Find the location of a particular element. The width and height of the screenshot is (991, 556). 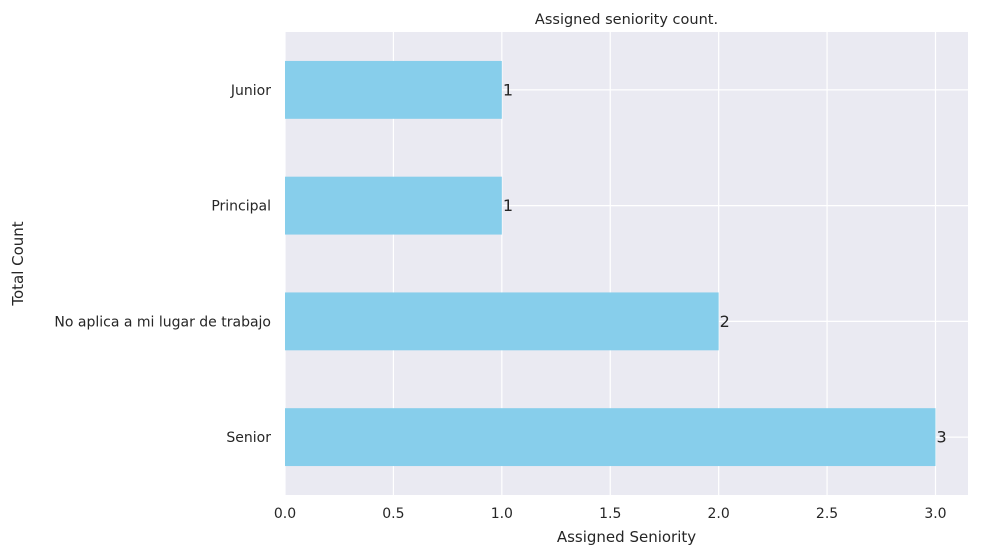

x-tick-label-2: 1.0 is located at coordinates (502, 514).